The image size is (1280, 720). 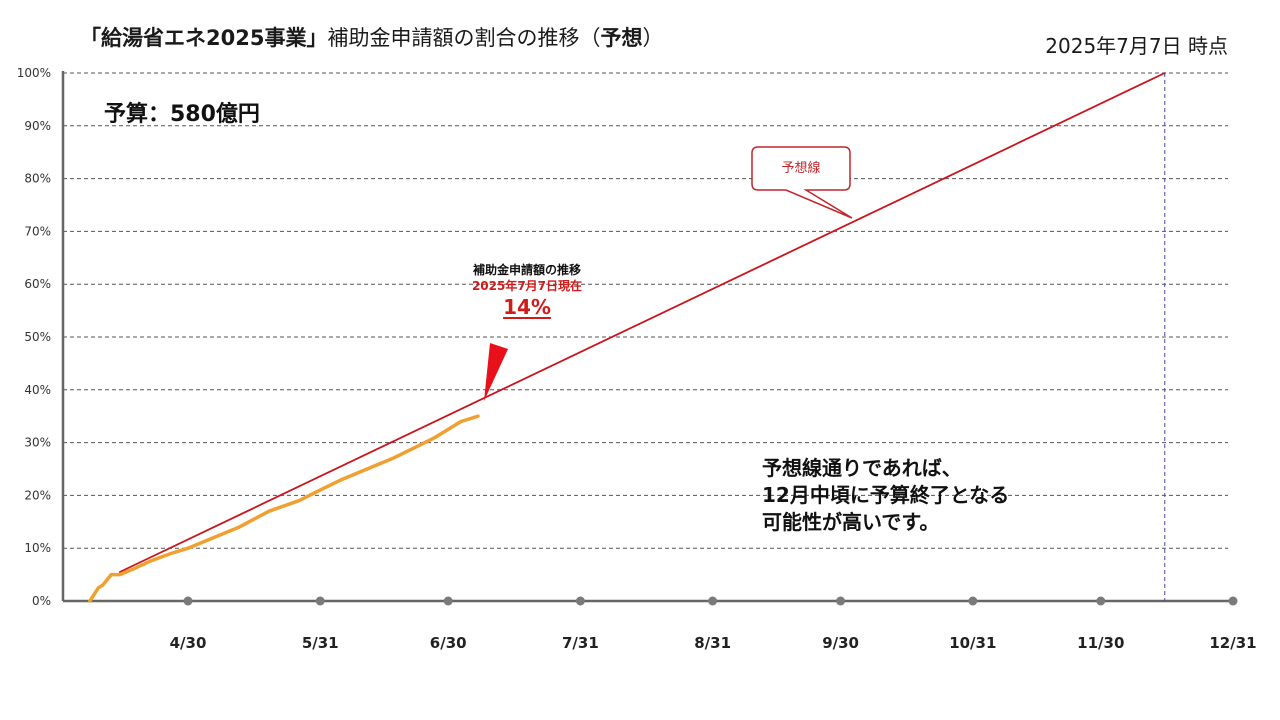 What do you see at coordinates (188, 643) in the screenshot?
I see `x-tick-label: 4/30` at bounding box center [188, 643].